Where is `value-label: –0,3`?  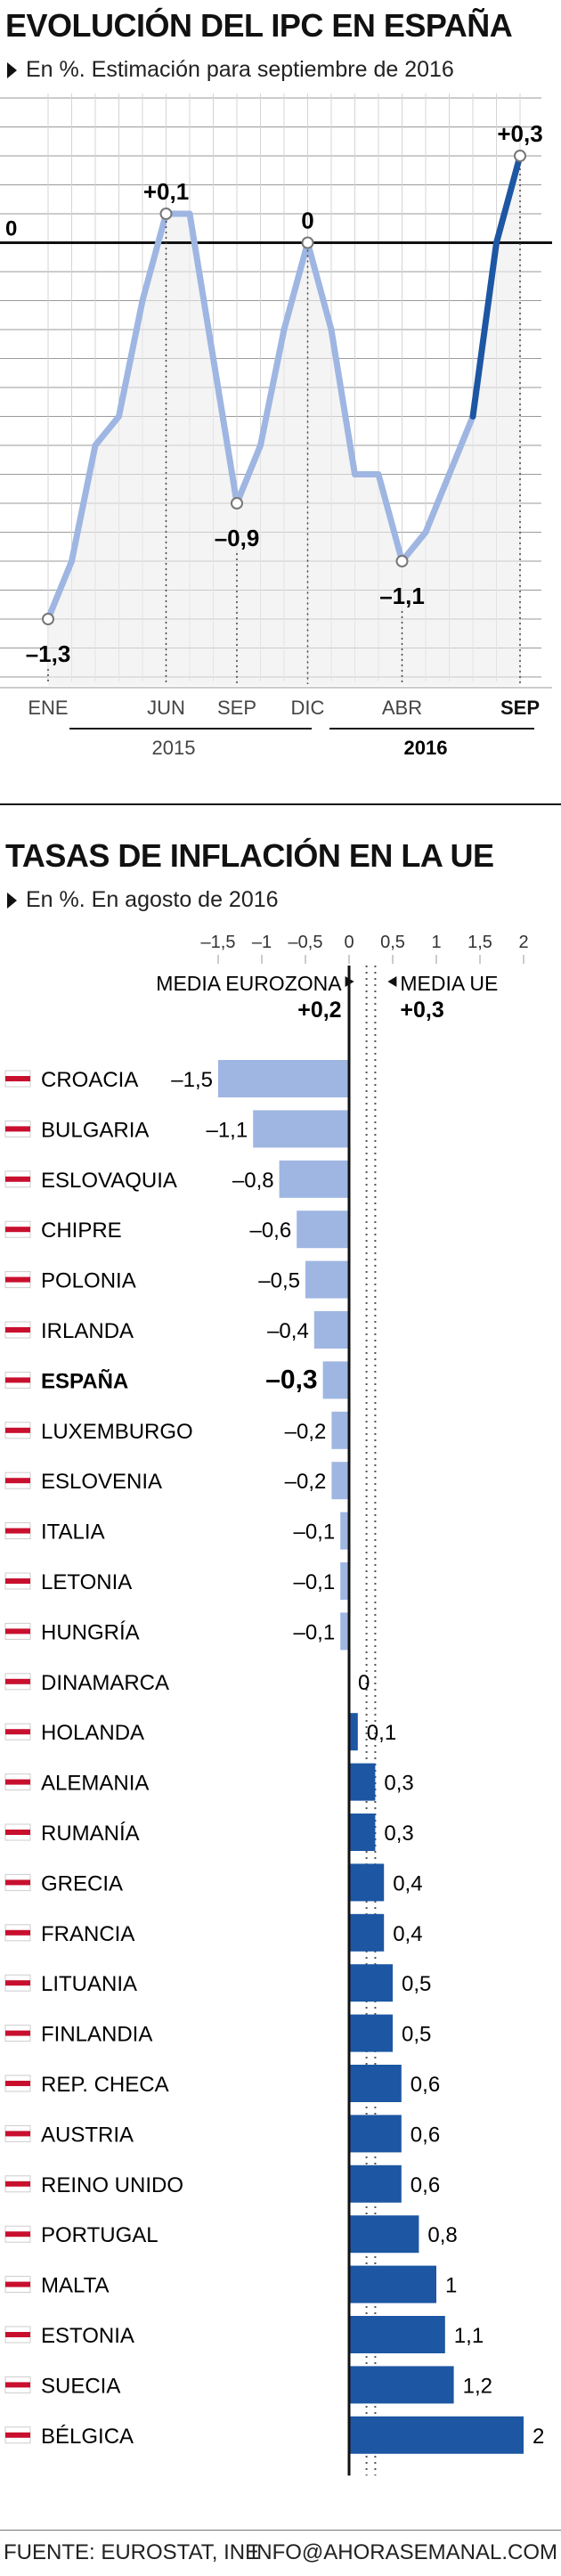 value-label: –0,3 is located at coordinates (291, 1379).